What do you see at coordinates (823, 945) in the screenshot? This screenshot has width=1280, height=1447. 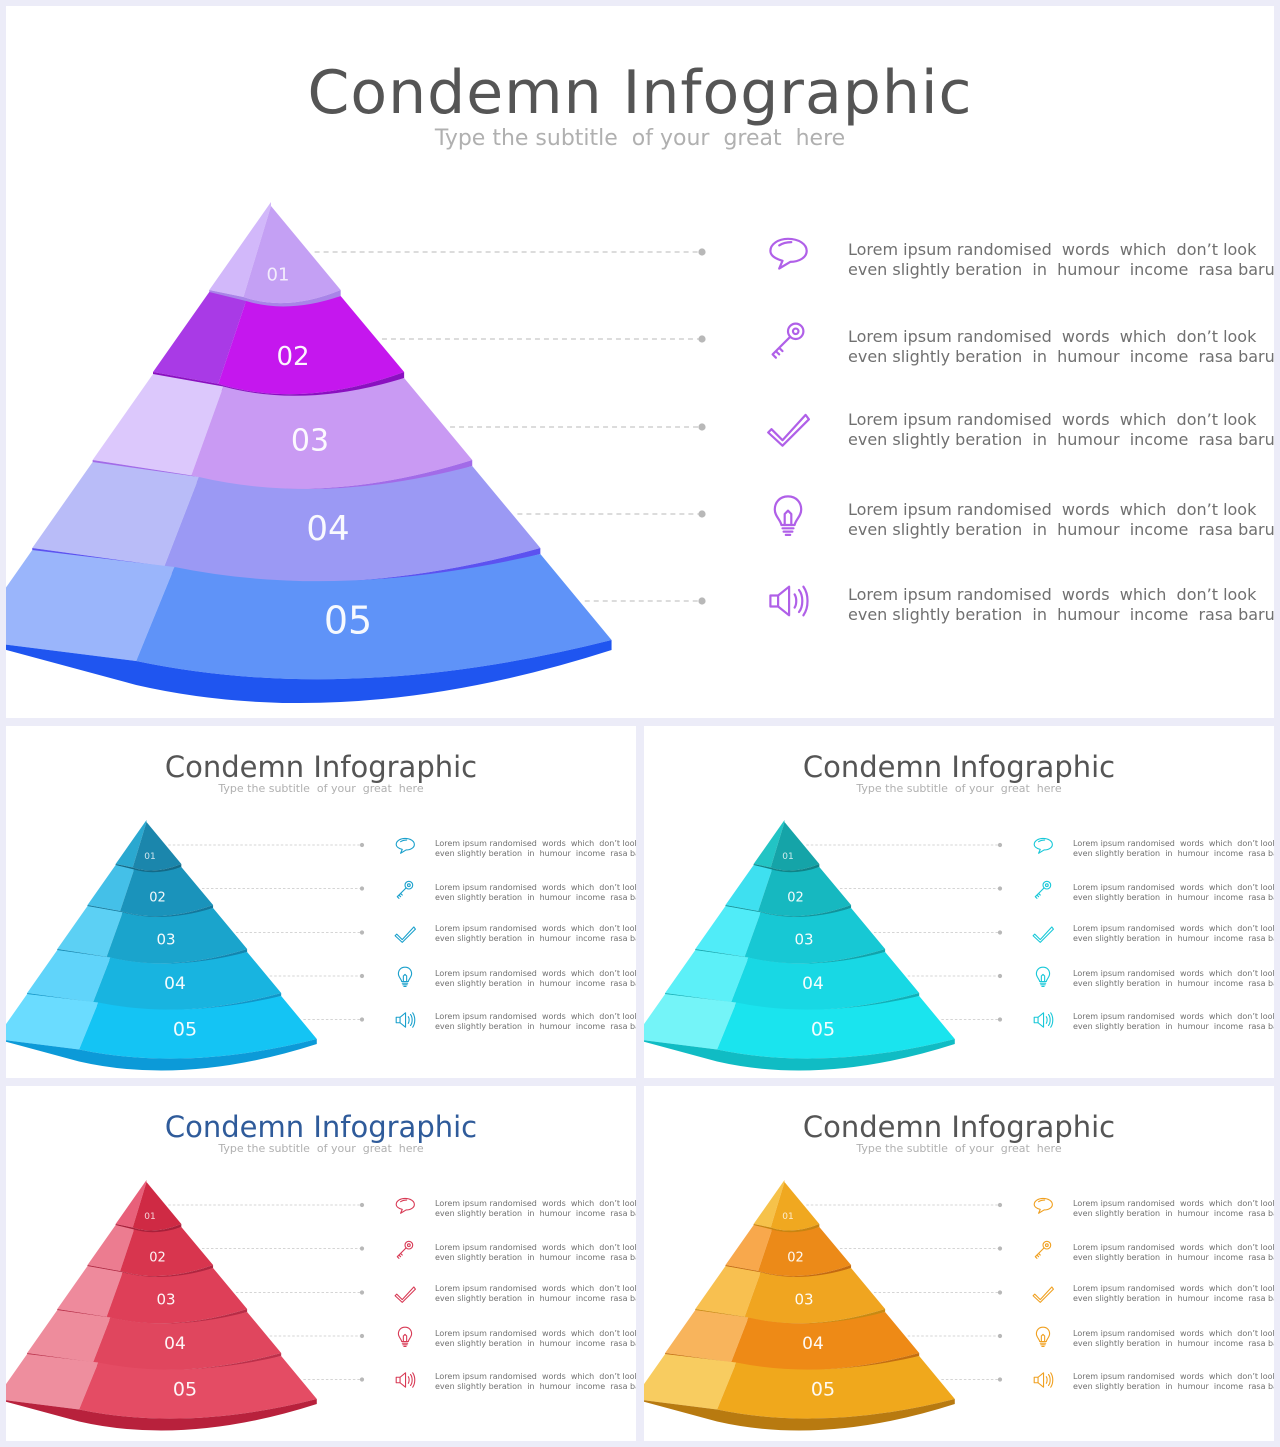 I see `pyramid-diagram: 01 02 03 04 05` at bounding box center [823, 945].